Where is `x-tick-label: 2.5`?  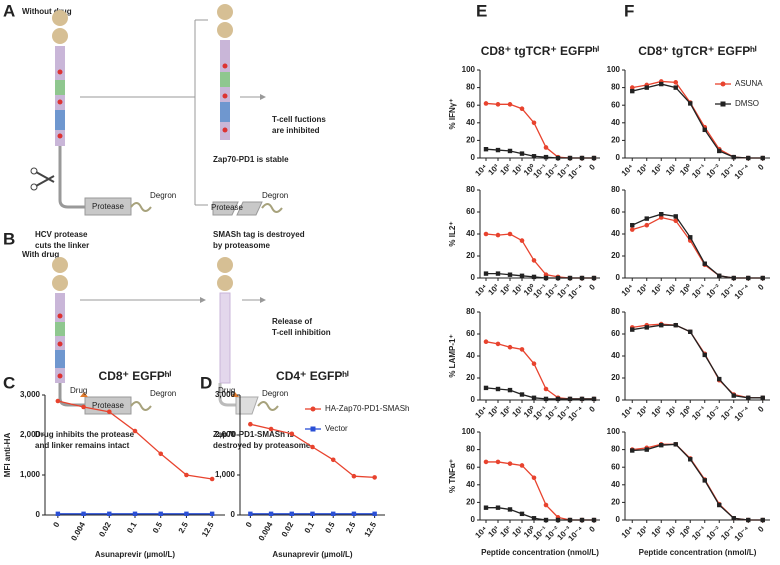 x-tick-label: 2.5 is located at coordinates (184, 527).